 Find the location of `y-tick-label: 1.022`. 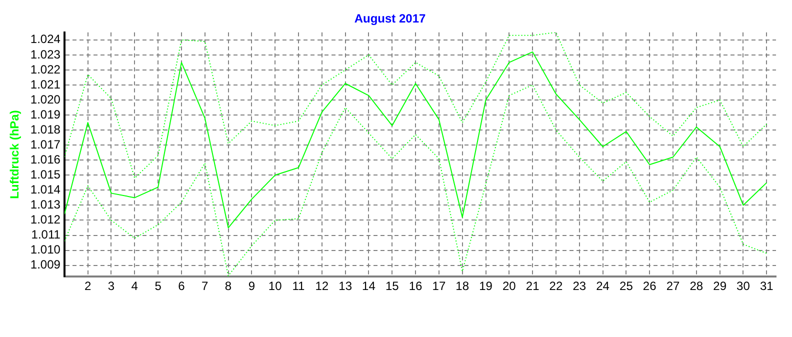

y-tick-label: 1.022 is located at coordinates (45, 69).